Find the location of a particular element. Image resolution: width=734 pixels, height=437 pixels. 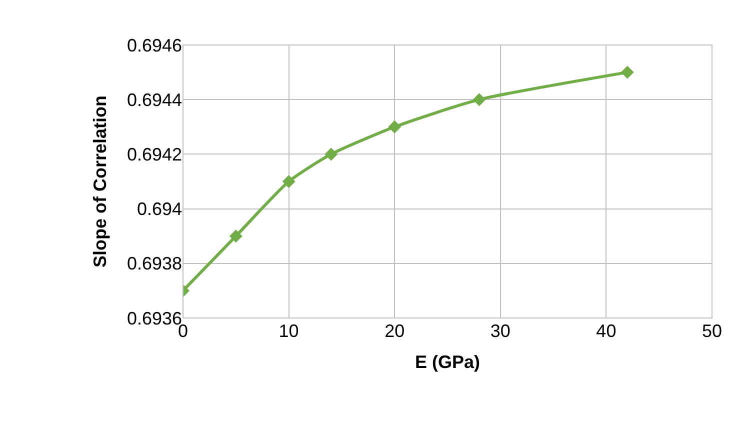

y-tick-label: 0.6946 is located at coordinates (154, 45).